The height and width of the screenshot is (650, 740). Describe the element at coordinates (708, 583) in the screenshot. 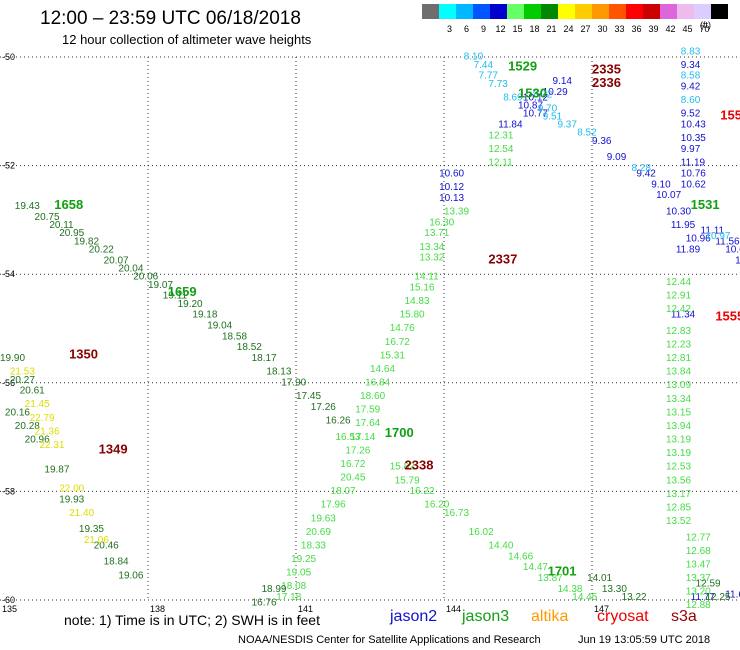

I see `wave-height-value: 12.59` at that location.